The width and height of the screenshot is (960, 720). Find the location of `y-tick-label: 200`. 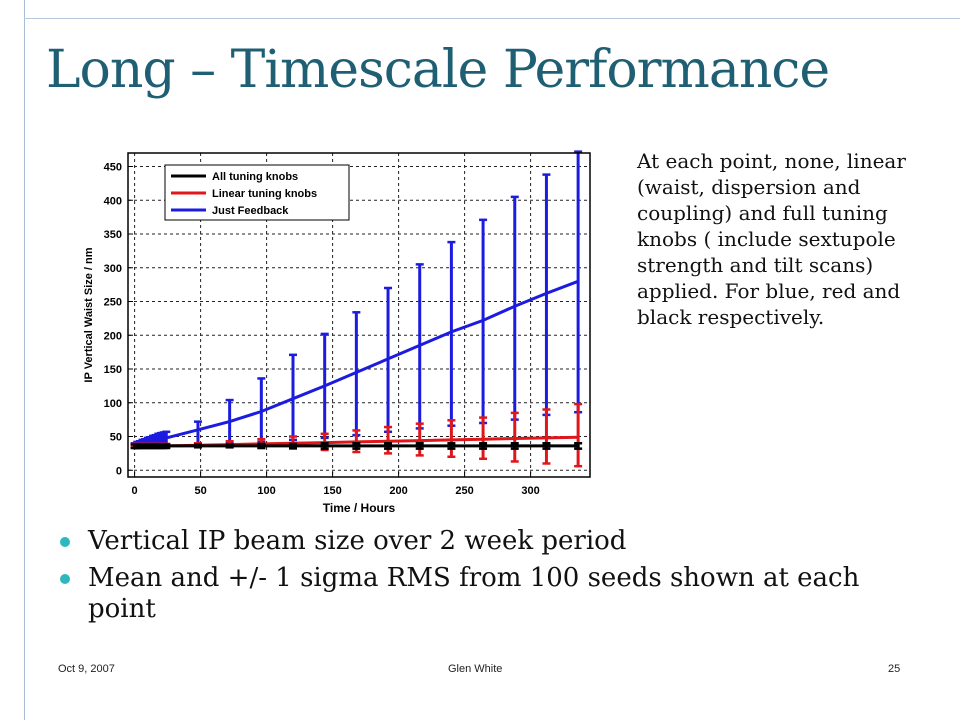

y-tick-label: 200 is located at coordinates (113, 336).